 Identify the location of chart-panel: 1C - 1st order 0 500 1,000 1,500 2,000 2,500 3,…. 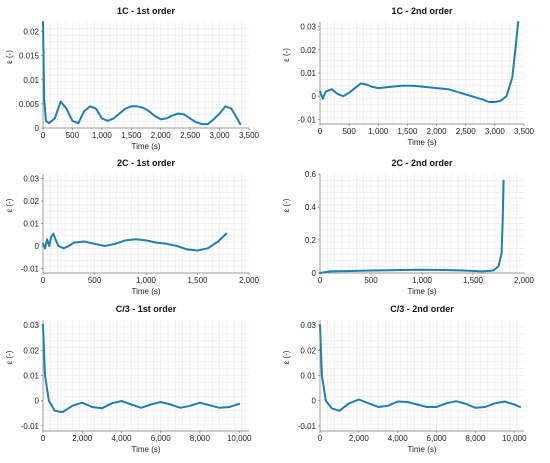
(132, 78).